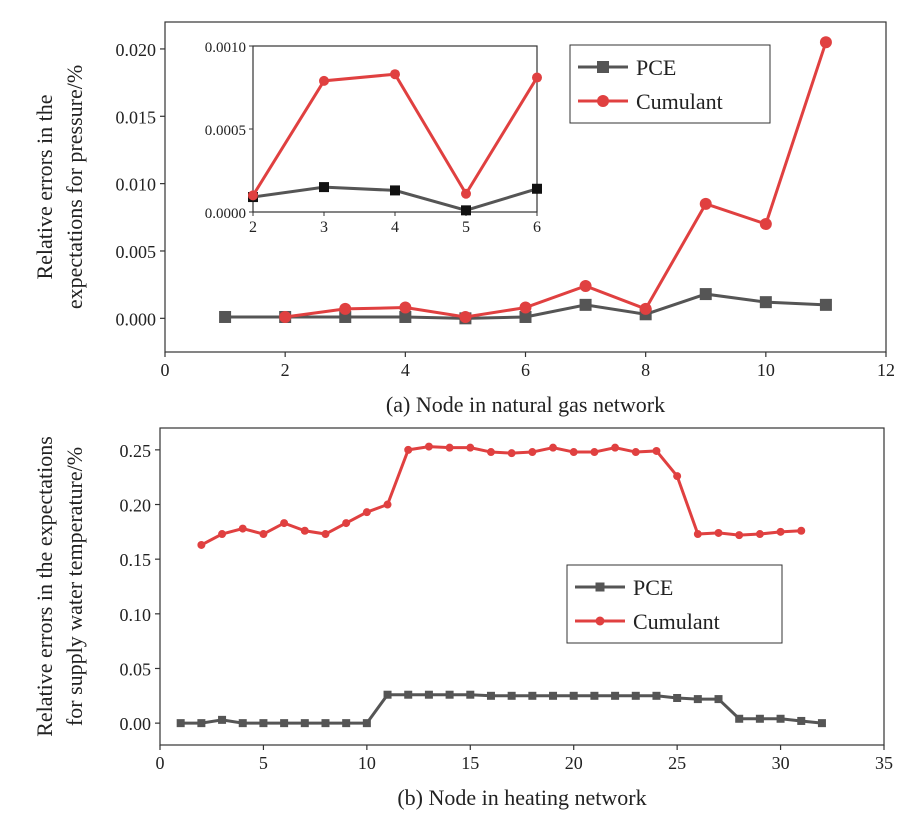 This screenshot has width=921, height=834. I want to click on a-x-axis-label: (a) Node in natural gas network, so click(525, 404).